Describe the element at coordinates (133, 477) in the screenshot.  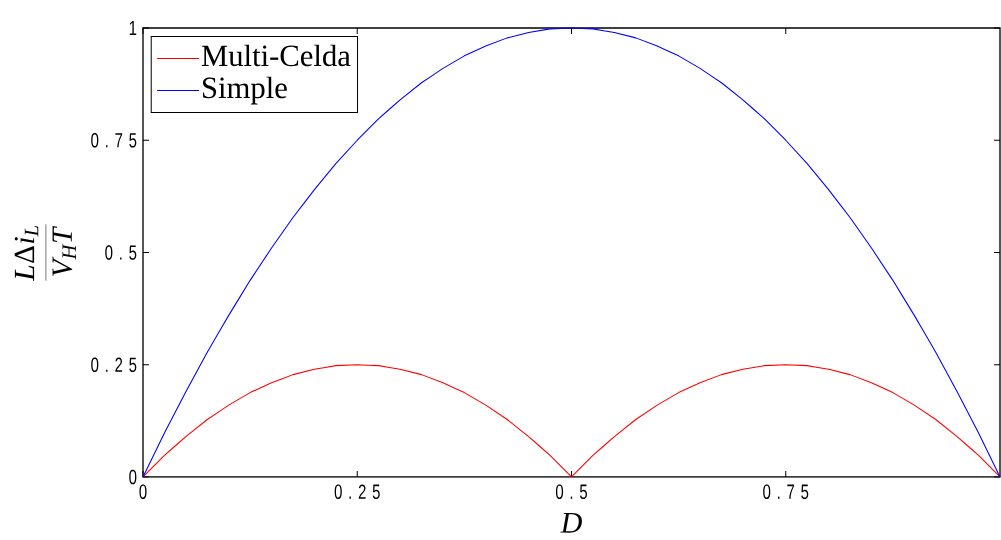
I see `y-tick-label: 0` at that location.